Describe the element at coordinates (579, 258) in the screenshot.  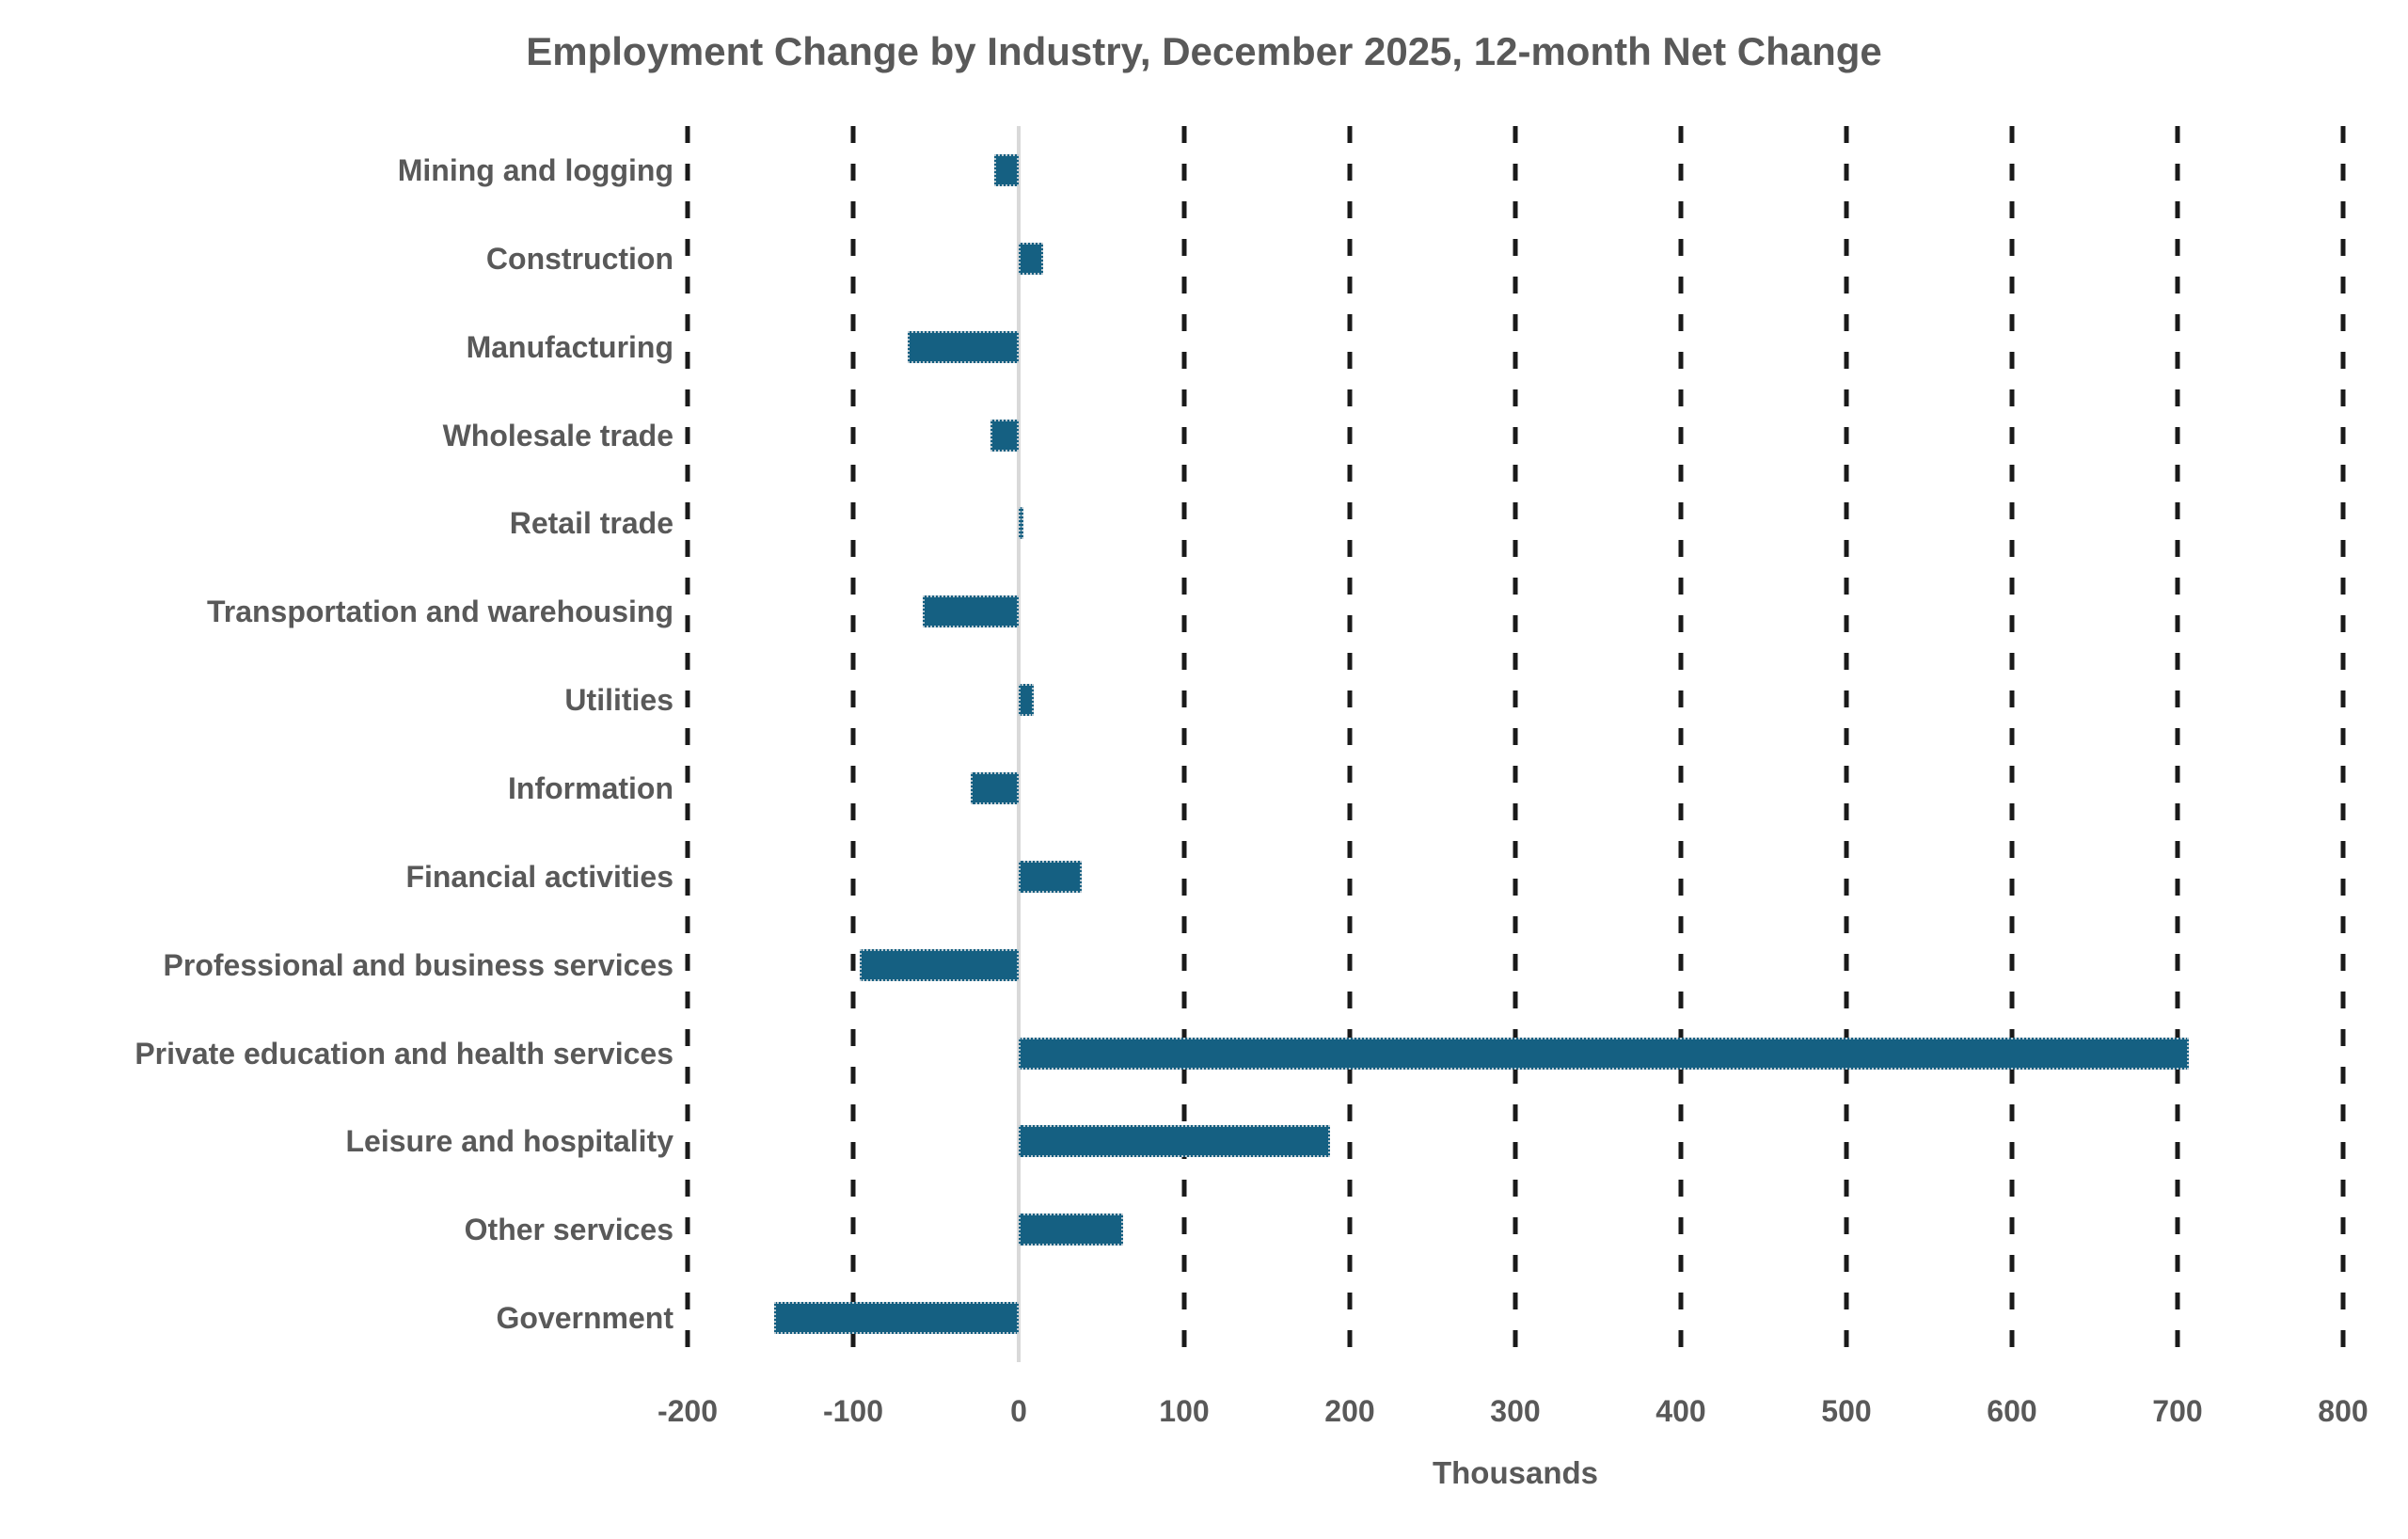
I see `category-label: Construction` at that location.